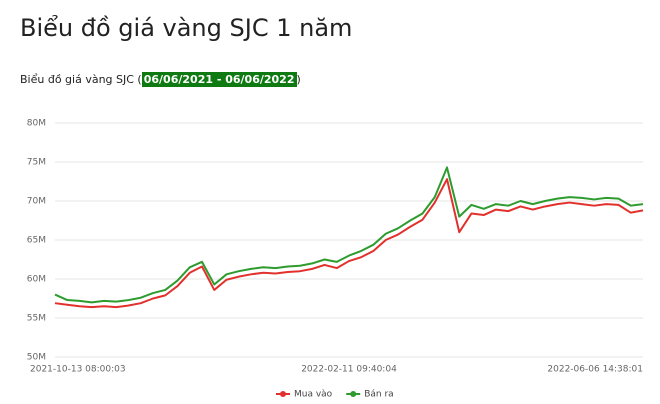 This screenshot has width=660, height=404. I want to click on y-tick-label: 55M, so click(36, 319).